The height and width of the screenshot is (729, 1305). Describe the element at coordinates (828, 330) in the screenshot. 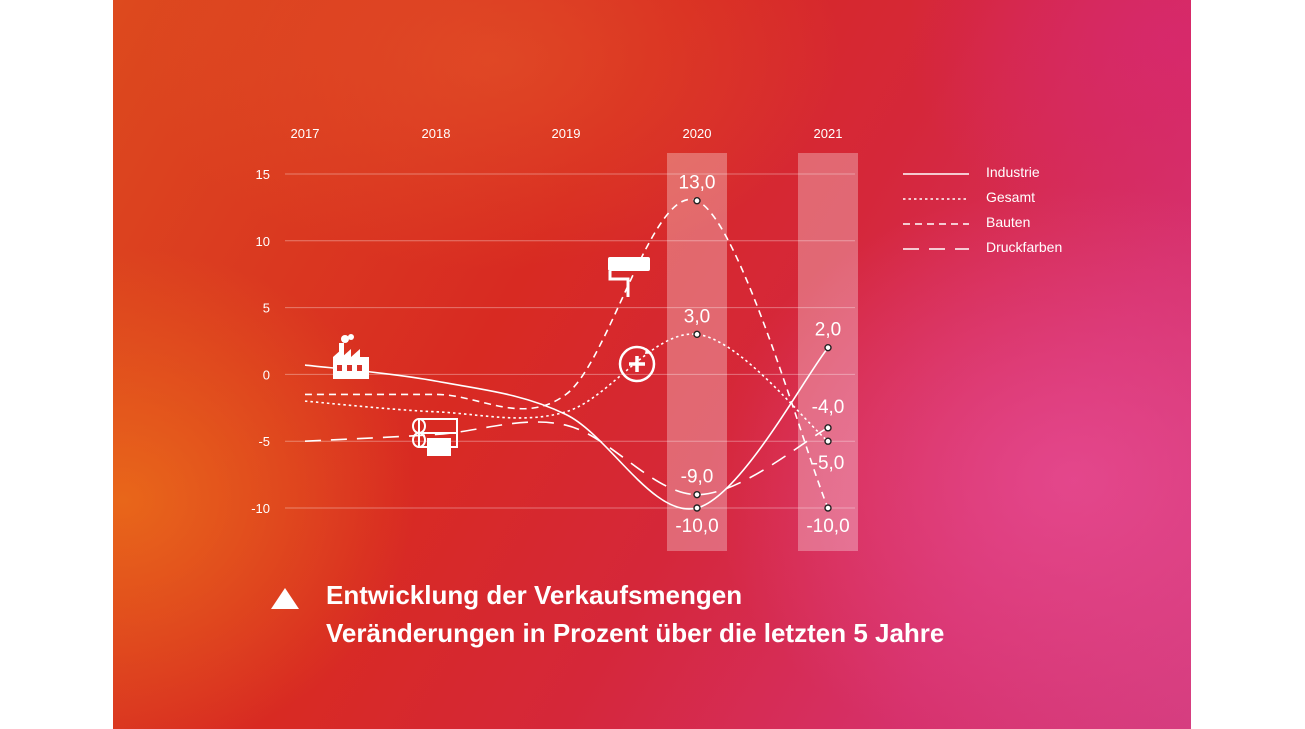

I see `data-label: 2,0` at that location.